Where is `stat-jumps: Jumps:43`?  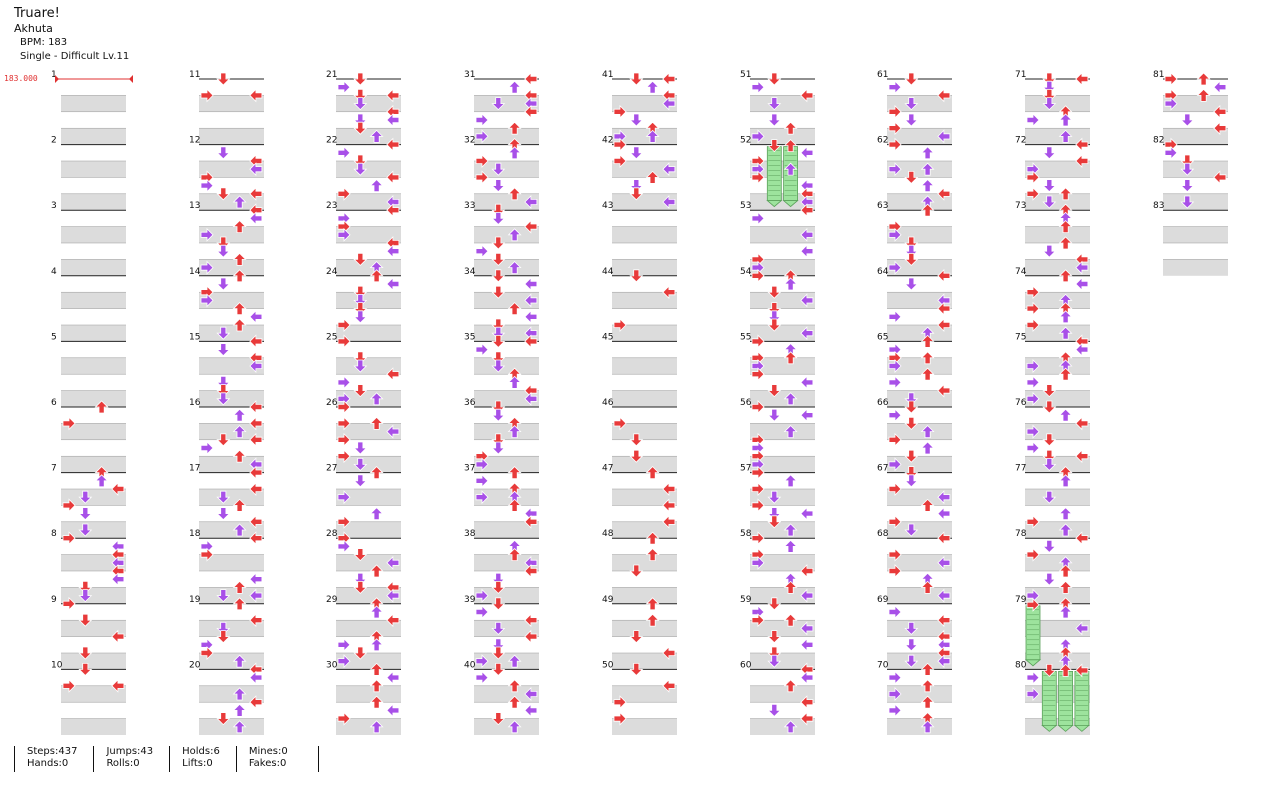
stat-jumps: Jumps:43 is located at coordinates (130, 751).